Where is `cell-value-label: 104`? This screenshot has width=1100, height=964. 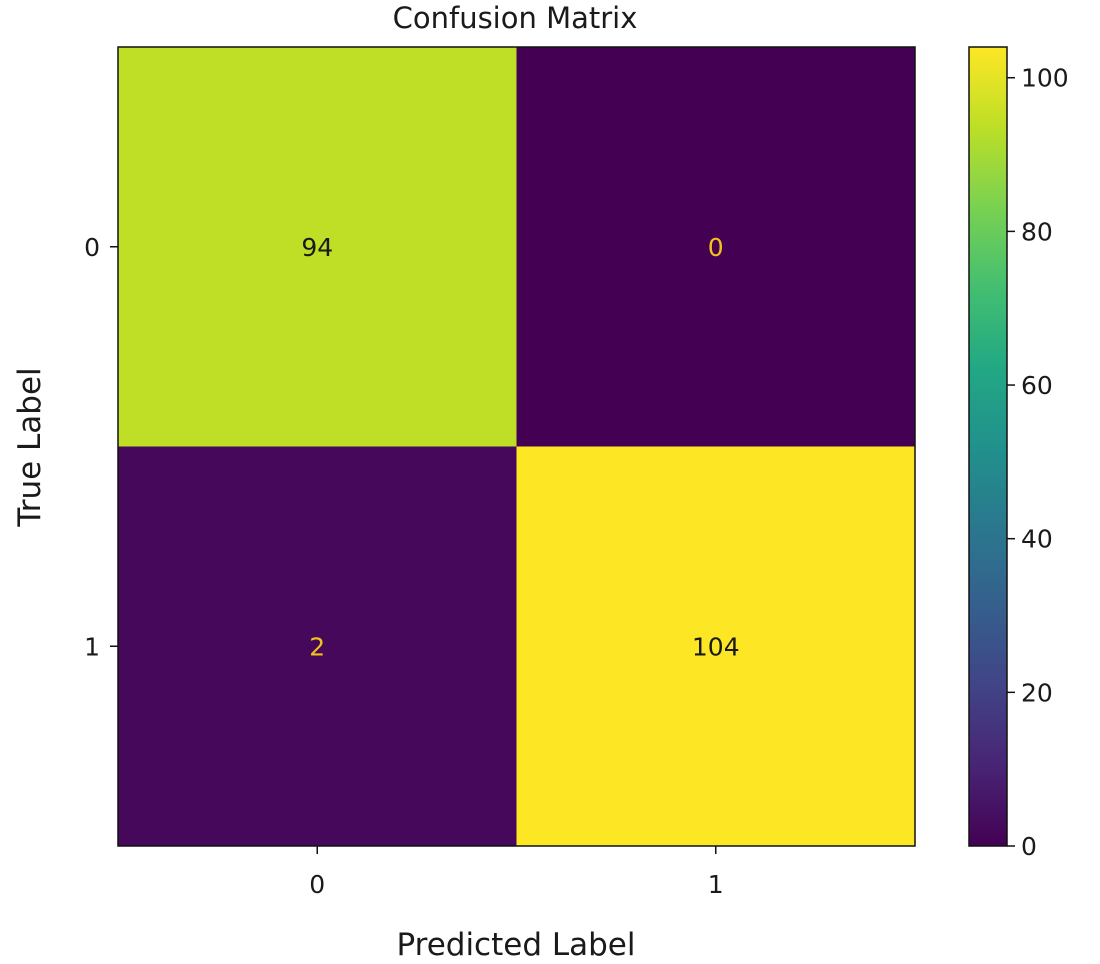 cell-value-label: 104 is located at coordinates (716, 646).